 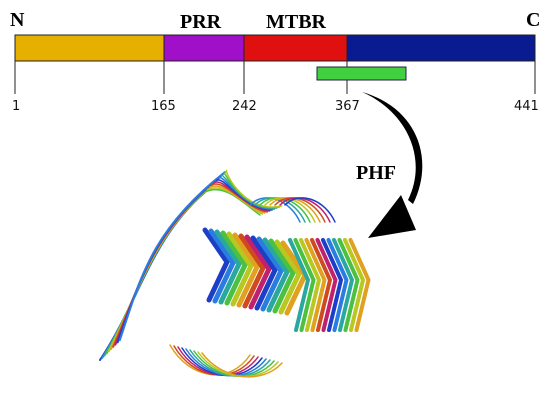 I want to click on phf-arrow, so click(x=392, y=165).